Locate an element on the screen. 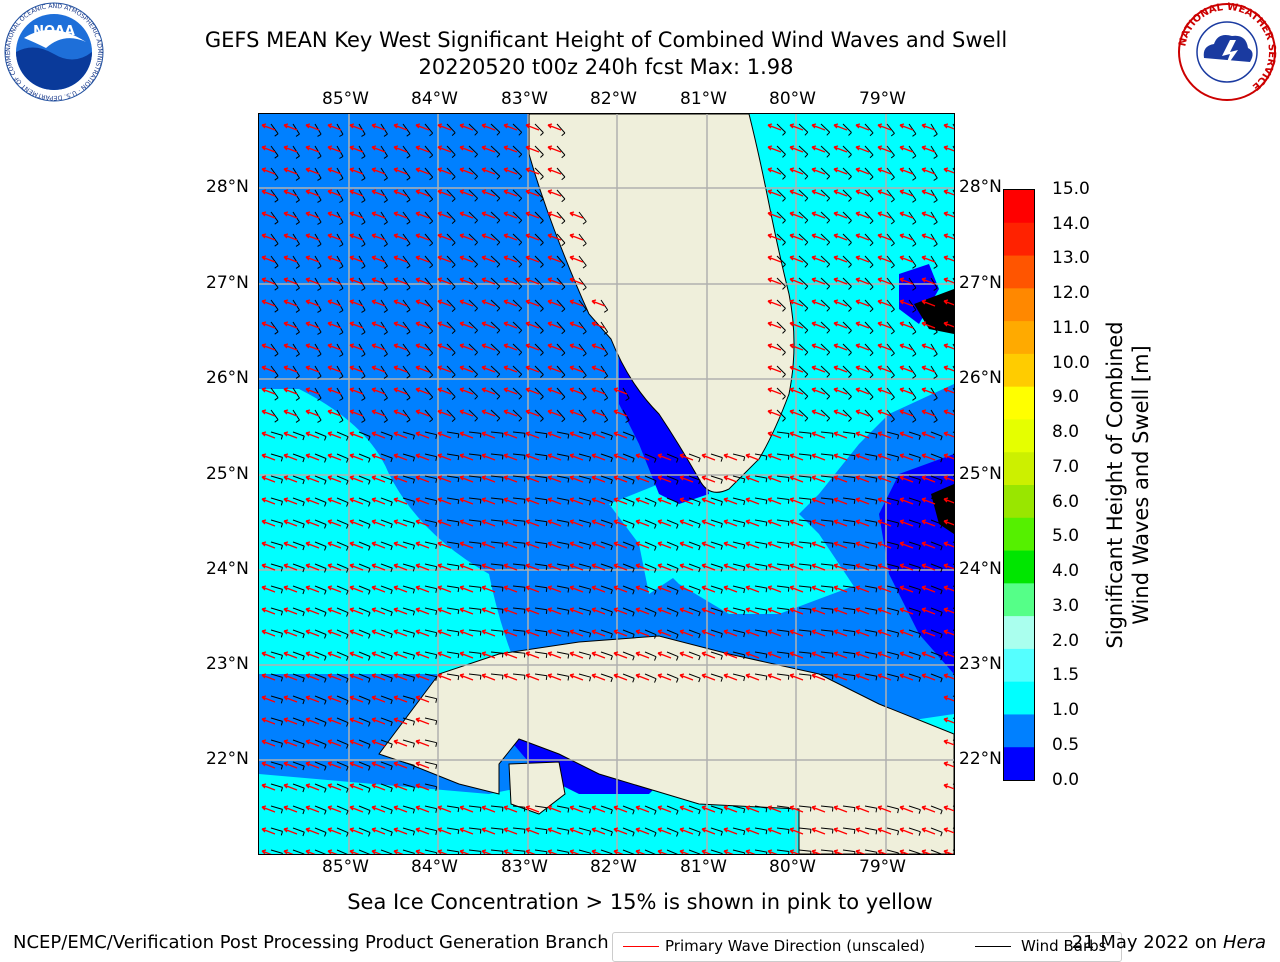 The height and width of the screenshot is (962, 1280). wave-zone-dark-north-bahamas is located at coordinates (919, 294).